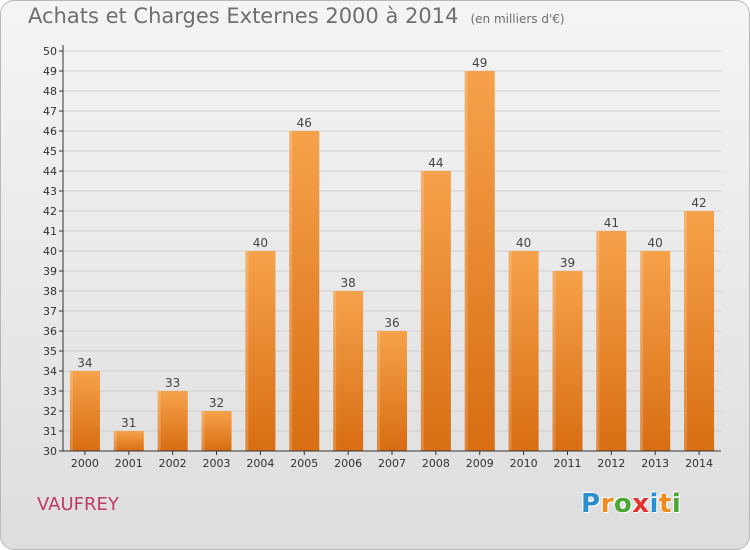 This screenshot has height=550, width=750. Describe the element at coordinates (50, 391) in the screenshot. I see `y-tick-label: 33` at that location.